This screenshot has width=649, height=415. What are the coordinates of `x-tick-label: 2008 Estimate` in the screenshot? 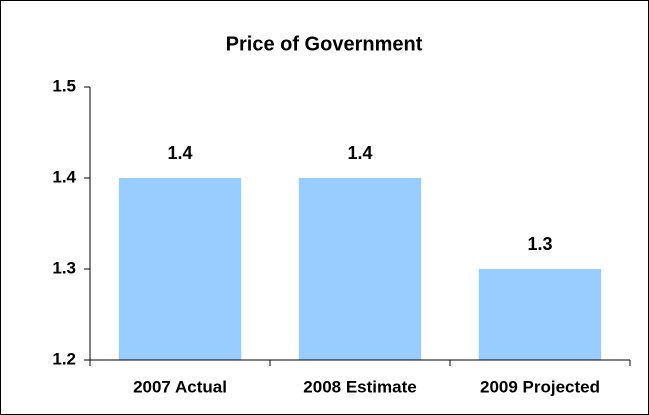 It's located at (359, 386).